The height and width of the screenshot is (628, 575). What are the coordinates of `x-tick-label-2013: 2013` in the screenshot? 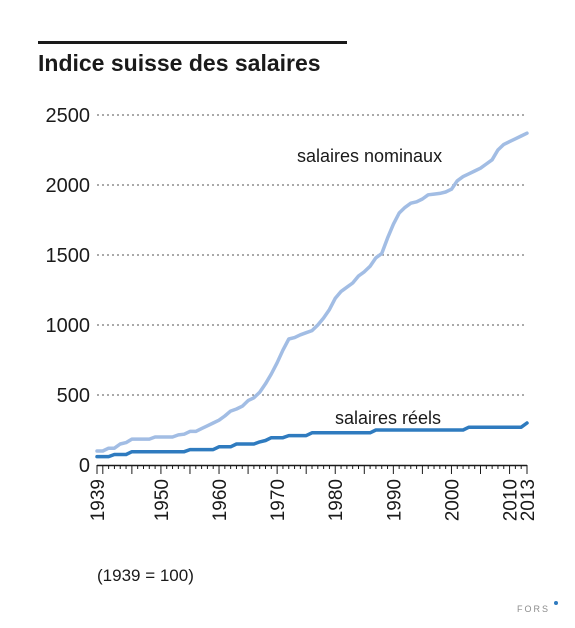 It's located at (528, 500).